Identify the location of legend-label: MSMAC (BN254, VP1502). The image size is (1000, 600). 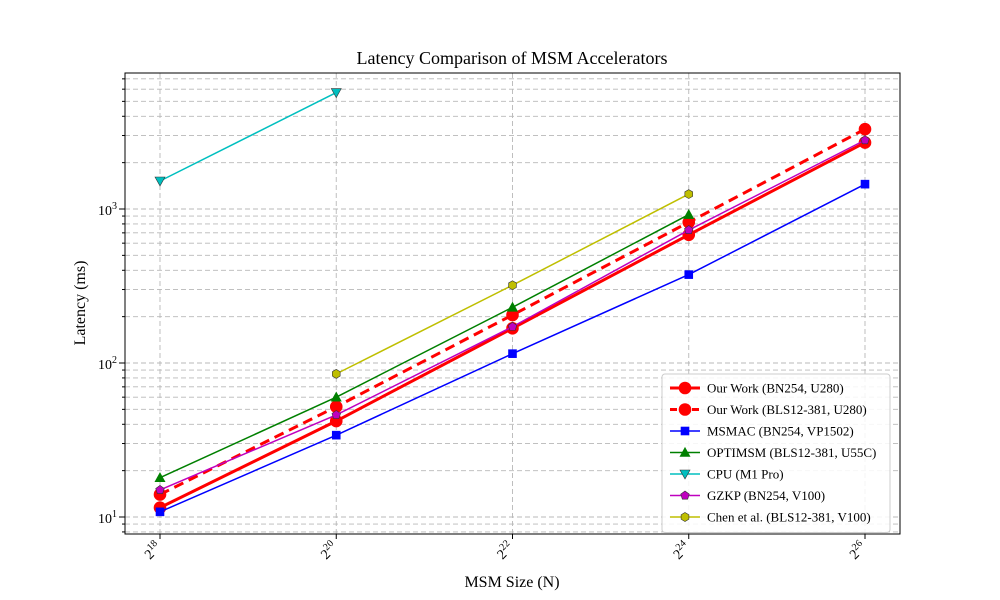
(780, 431).